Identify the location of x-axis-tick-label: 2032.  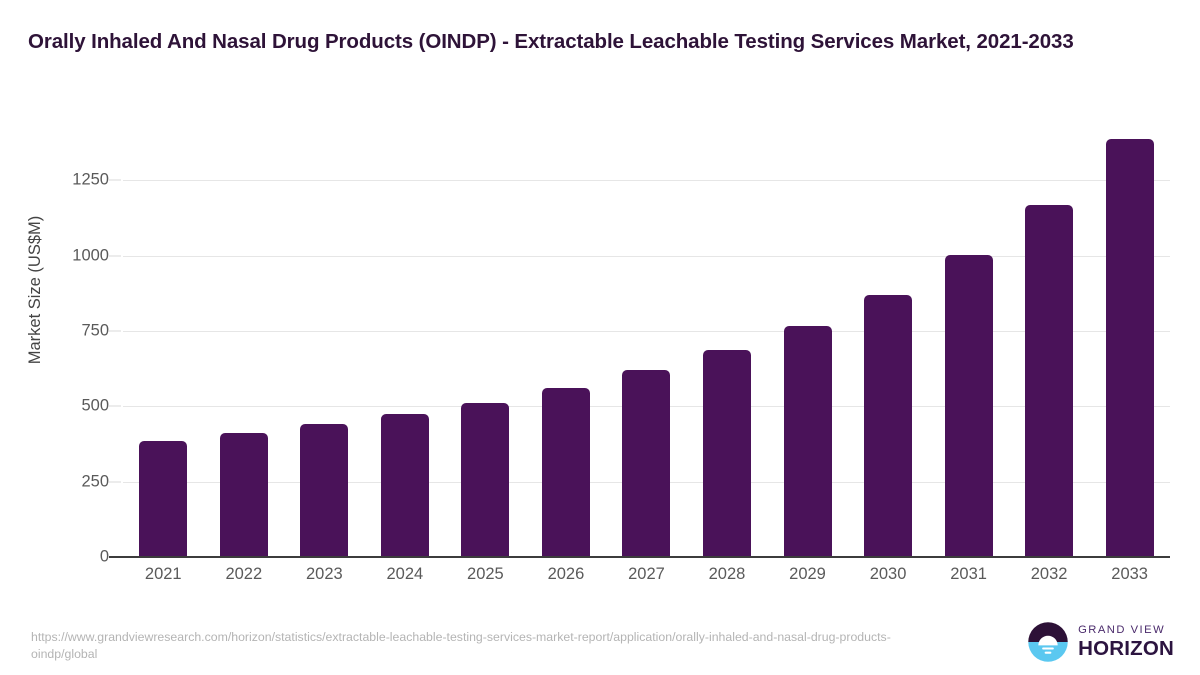
(1049, 574).